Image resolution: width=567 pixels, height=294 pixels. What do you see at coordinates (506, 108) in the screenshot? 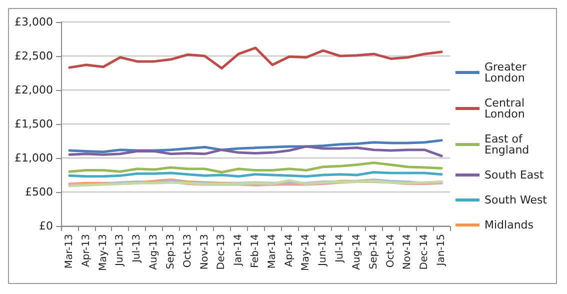
I see `legend-label: Central London` at bounding box center [506, 108].